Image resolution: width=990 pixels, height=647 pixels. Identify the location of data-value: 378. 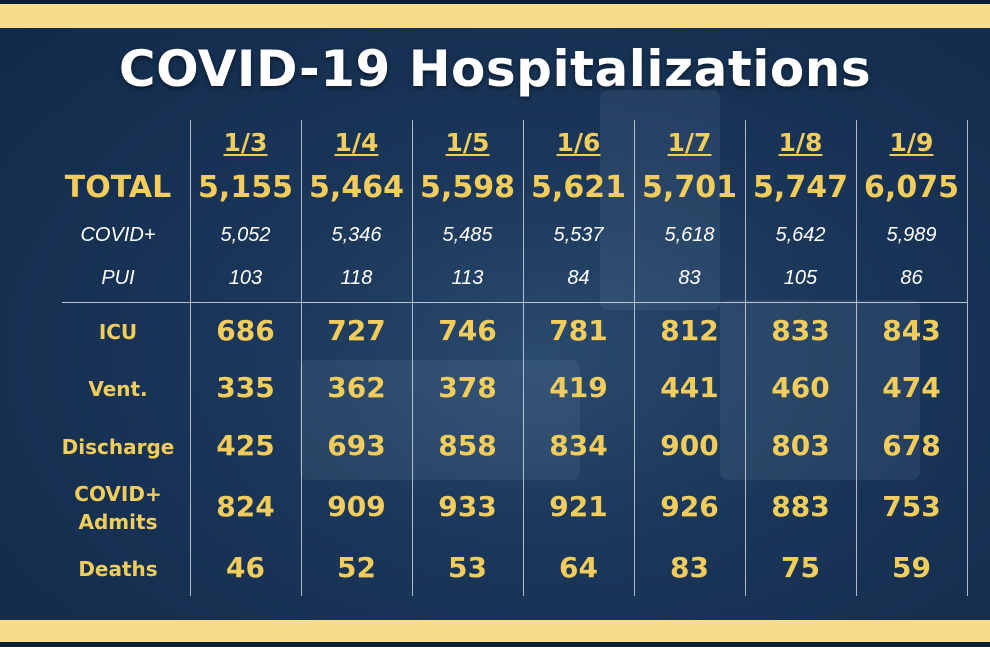
(467, 387).